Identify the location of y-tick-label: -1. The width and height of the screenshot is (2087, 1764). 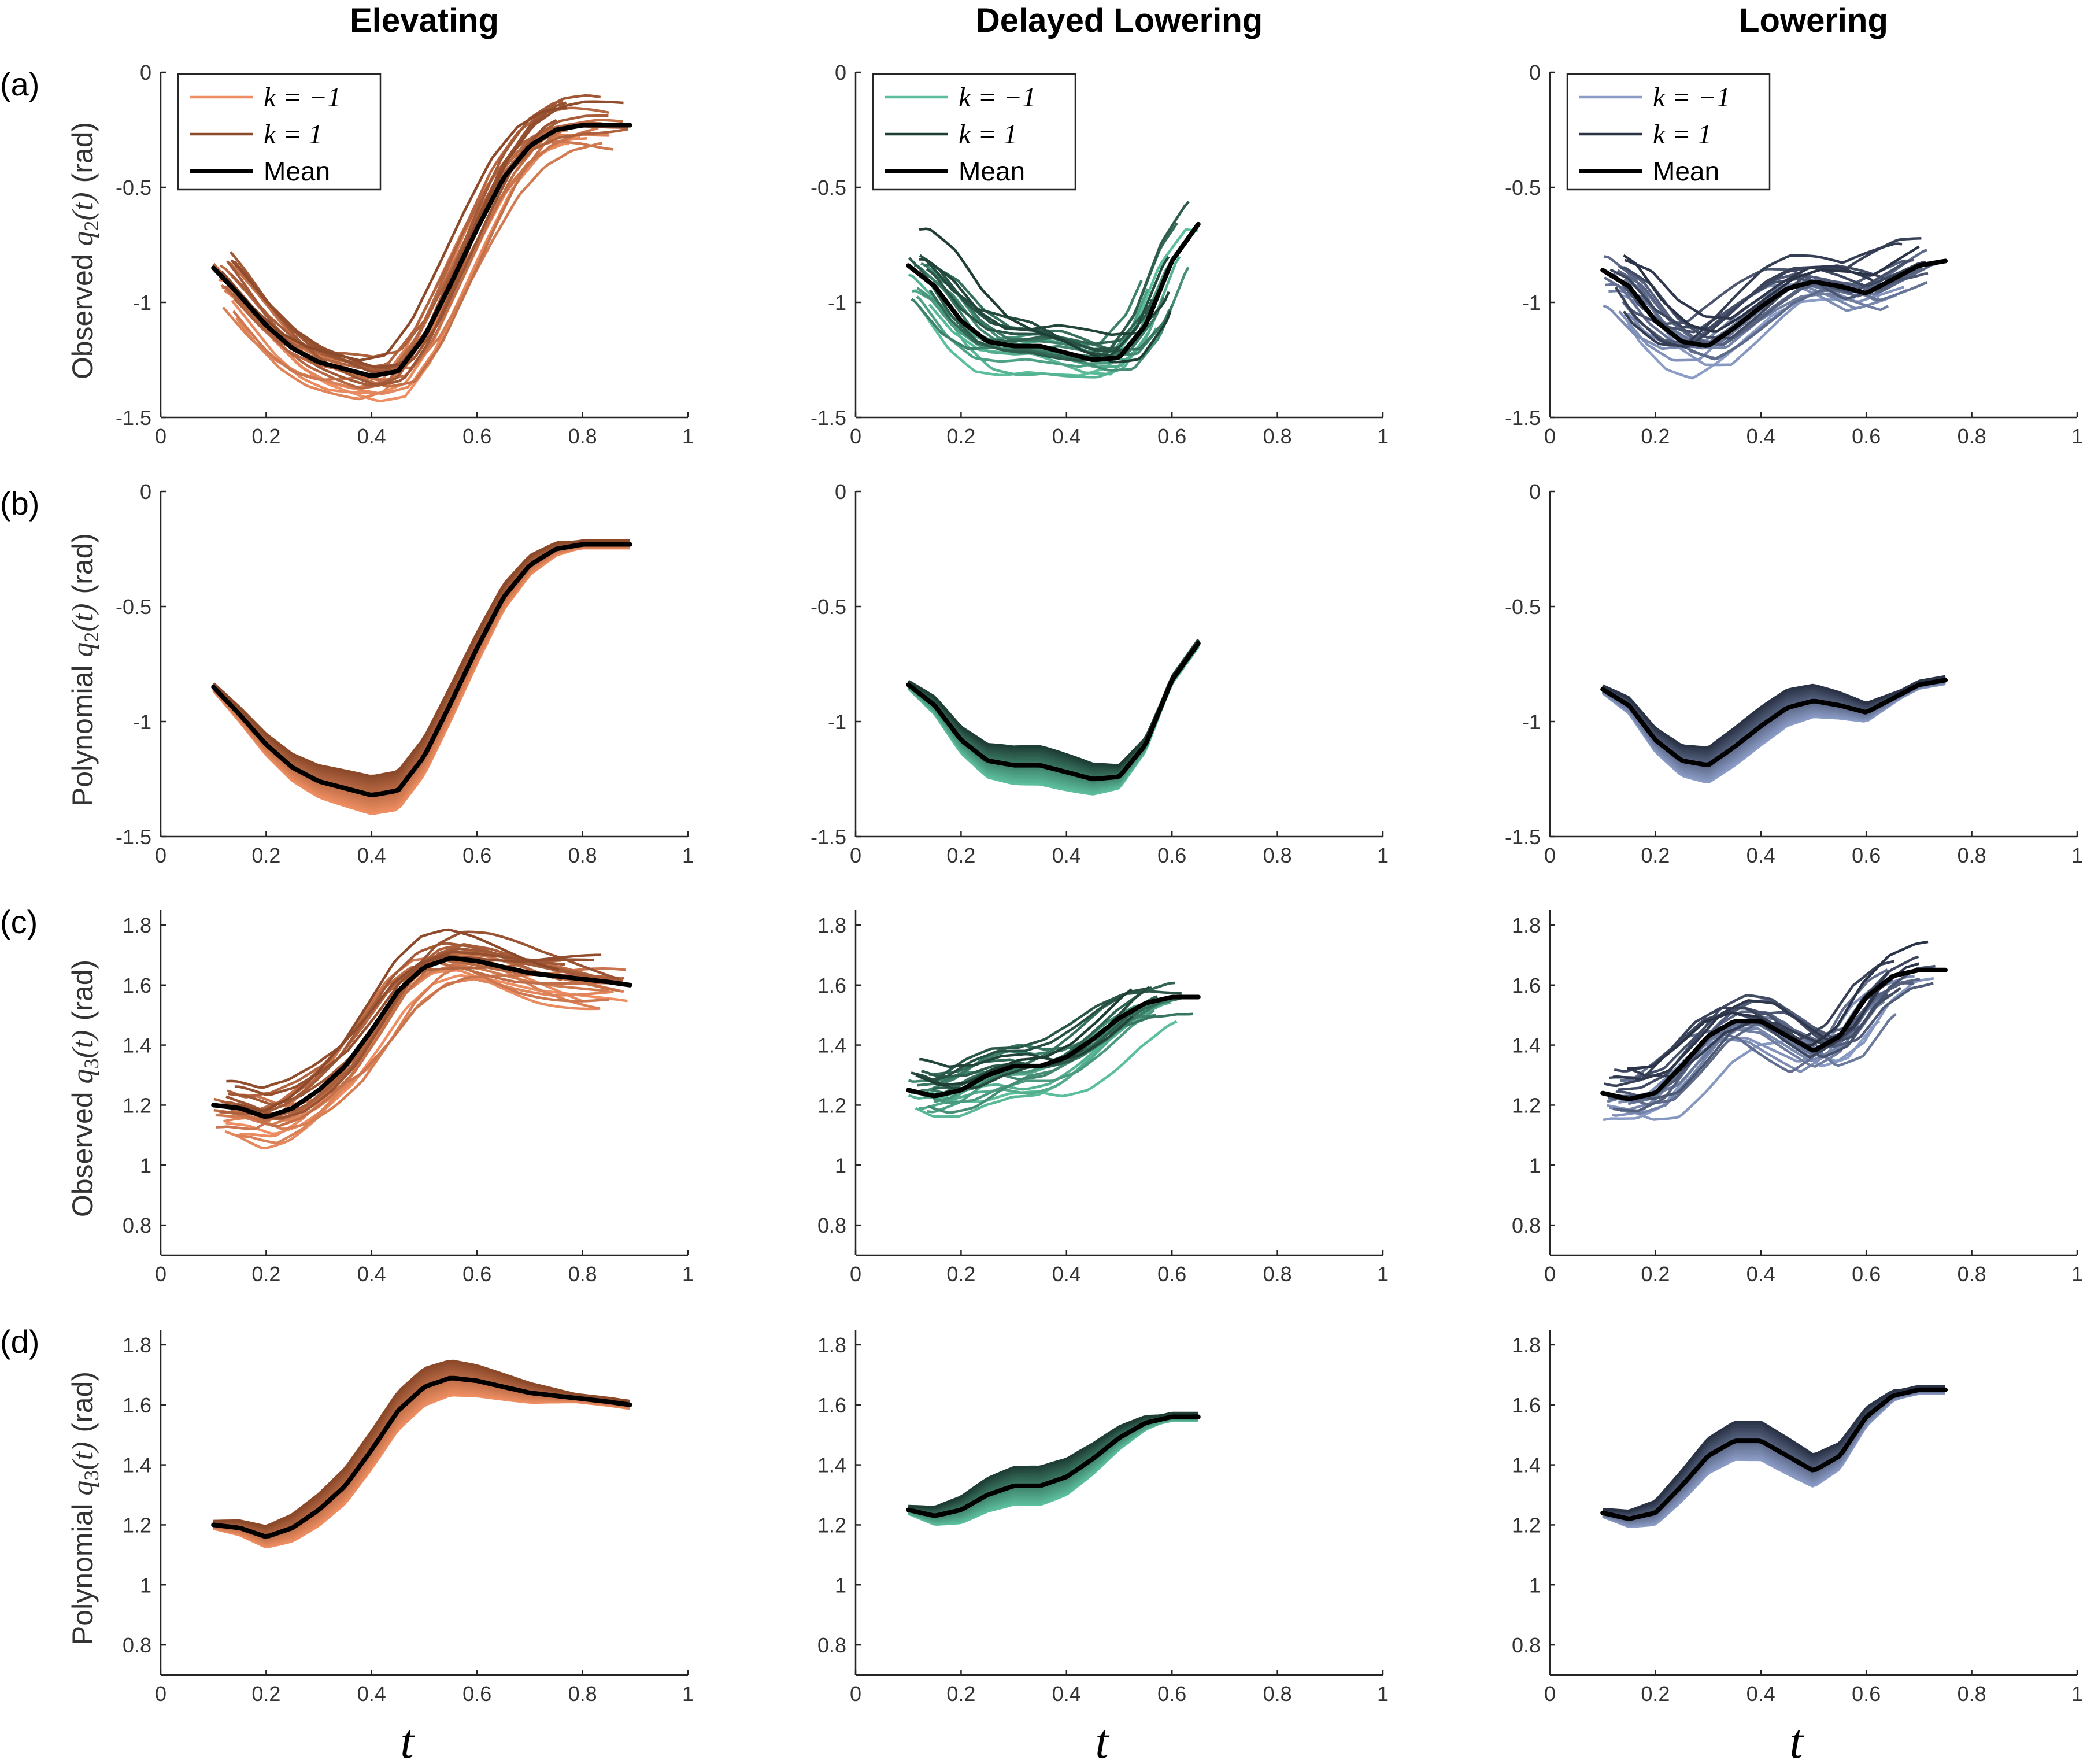
(837, 722).